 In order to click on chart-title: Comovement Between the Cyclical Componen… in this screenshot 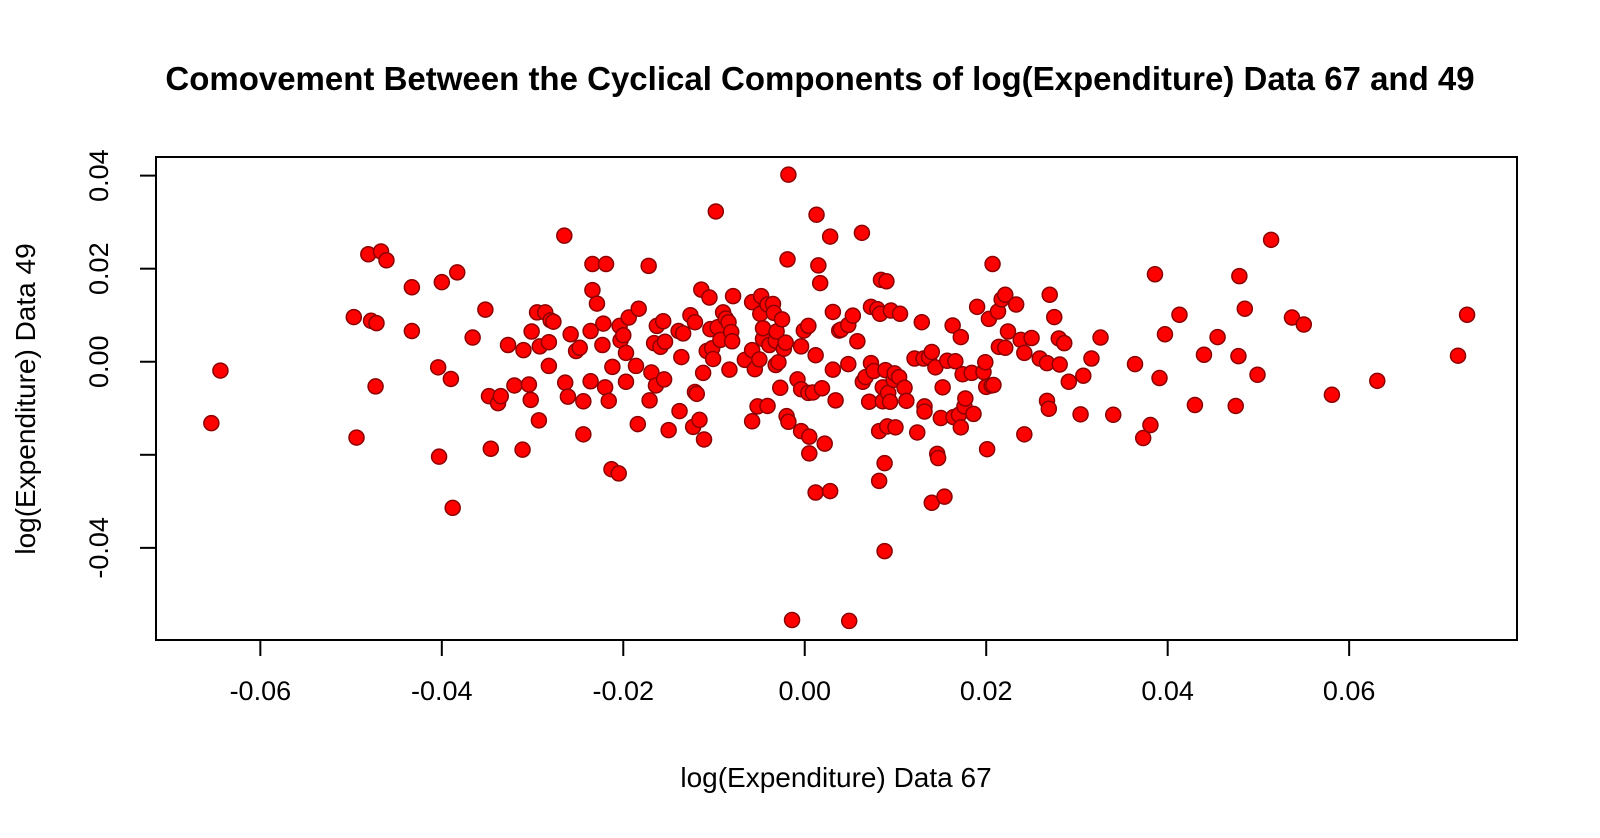, I will do `click(819, 78)`.